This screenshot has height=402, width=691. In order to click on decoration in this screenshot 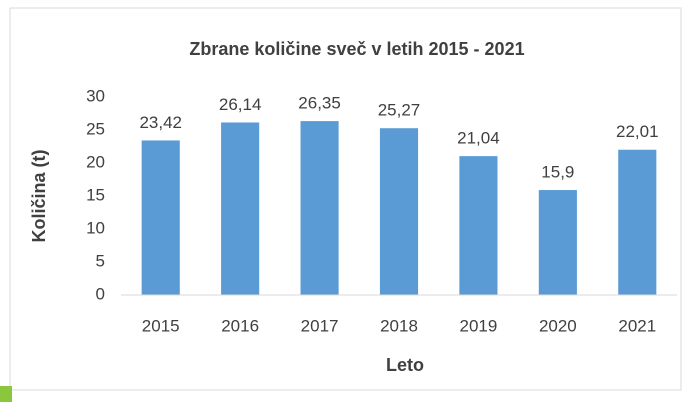, I will do `click(6, 394)`.